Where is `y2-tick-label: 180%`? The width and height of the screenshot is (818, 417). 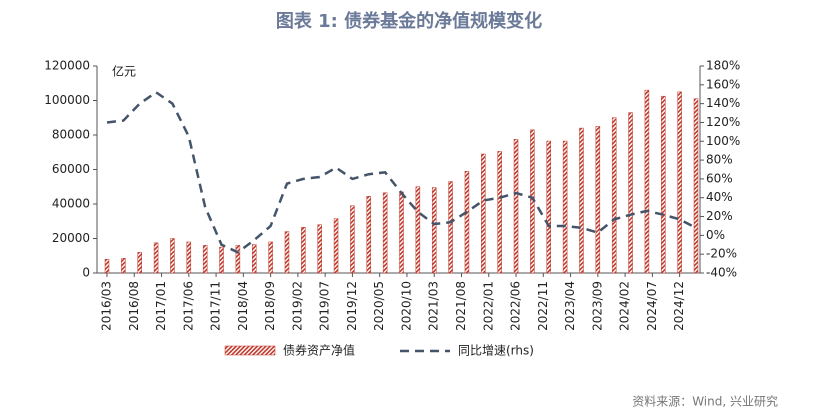
y2-tick-label: 180% is located at coordinates (723, 66).